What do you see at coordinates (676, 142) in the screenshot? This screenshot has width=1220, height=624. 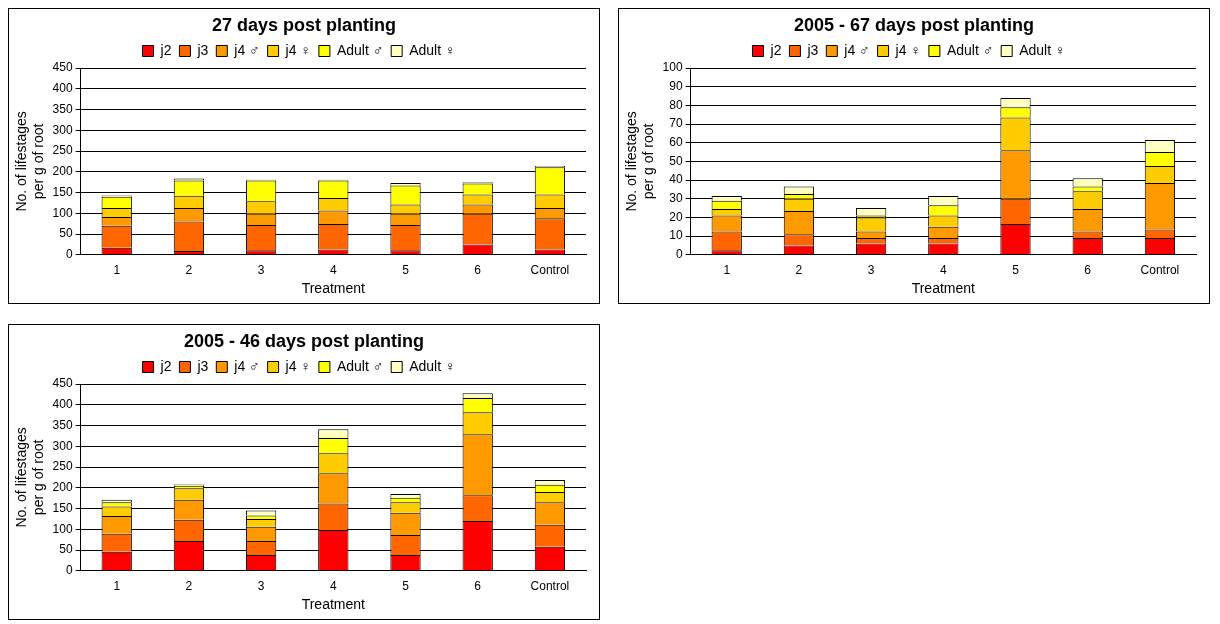 I see `y-tick-label: 60` at bounding box center [676, 142].